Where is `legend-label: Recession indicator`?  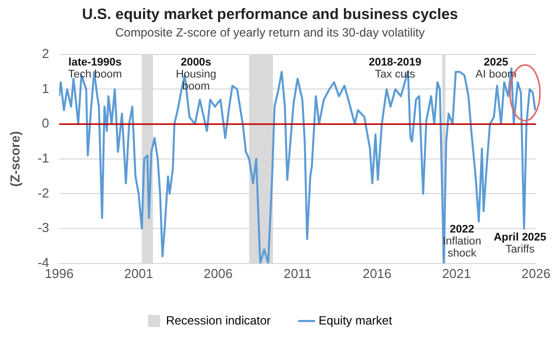
legend-label: Recession indicator is located at coordinates (218, 320).